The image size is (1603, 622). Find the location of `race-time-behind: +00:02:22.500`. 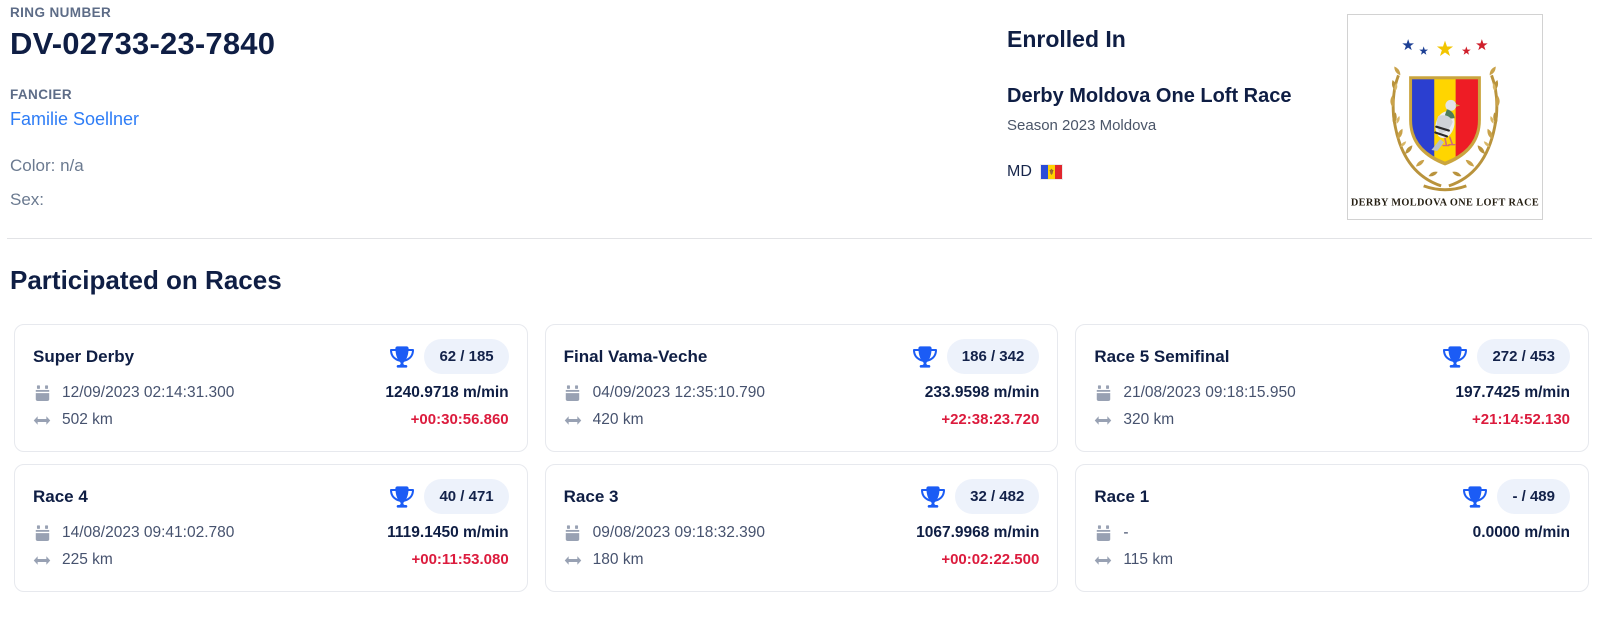

race-time-behind: +00:02:22.500 is located at coordinates (990, 559).